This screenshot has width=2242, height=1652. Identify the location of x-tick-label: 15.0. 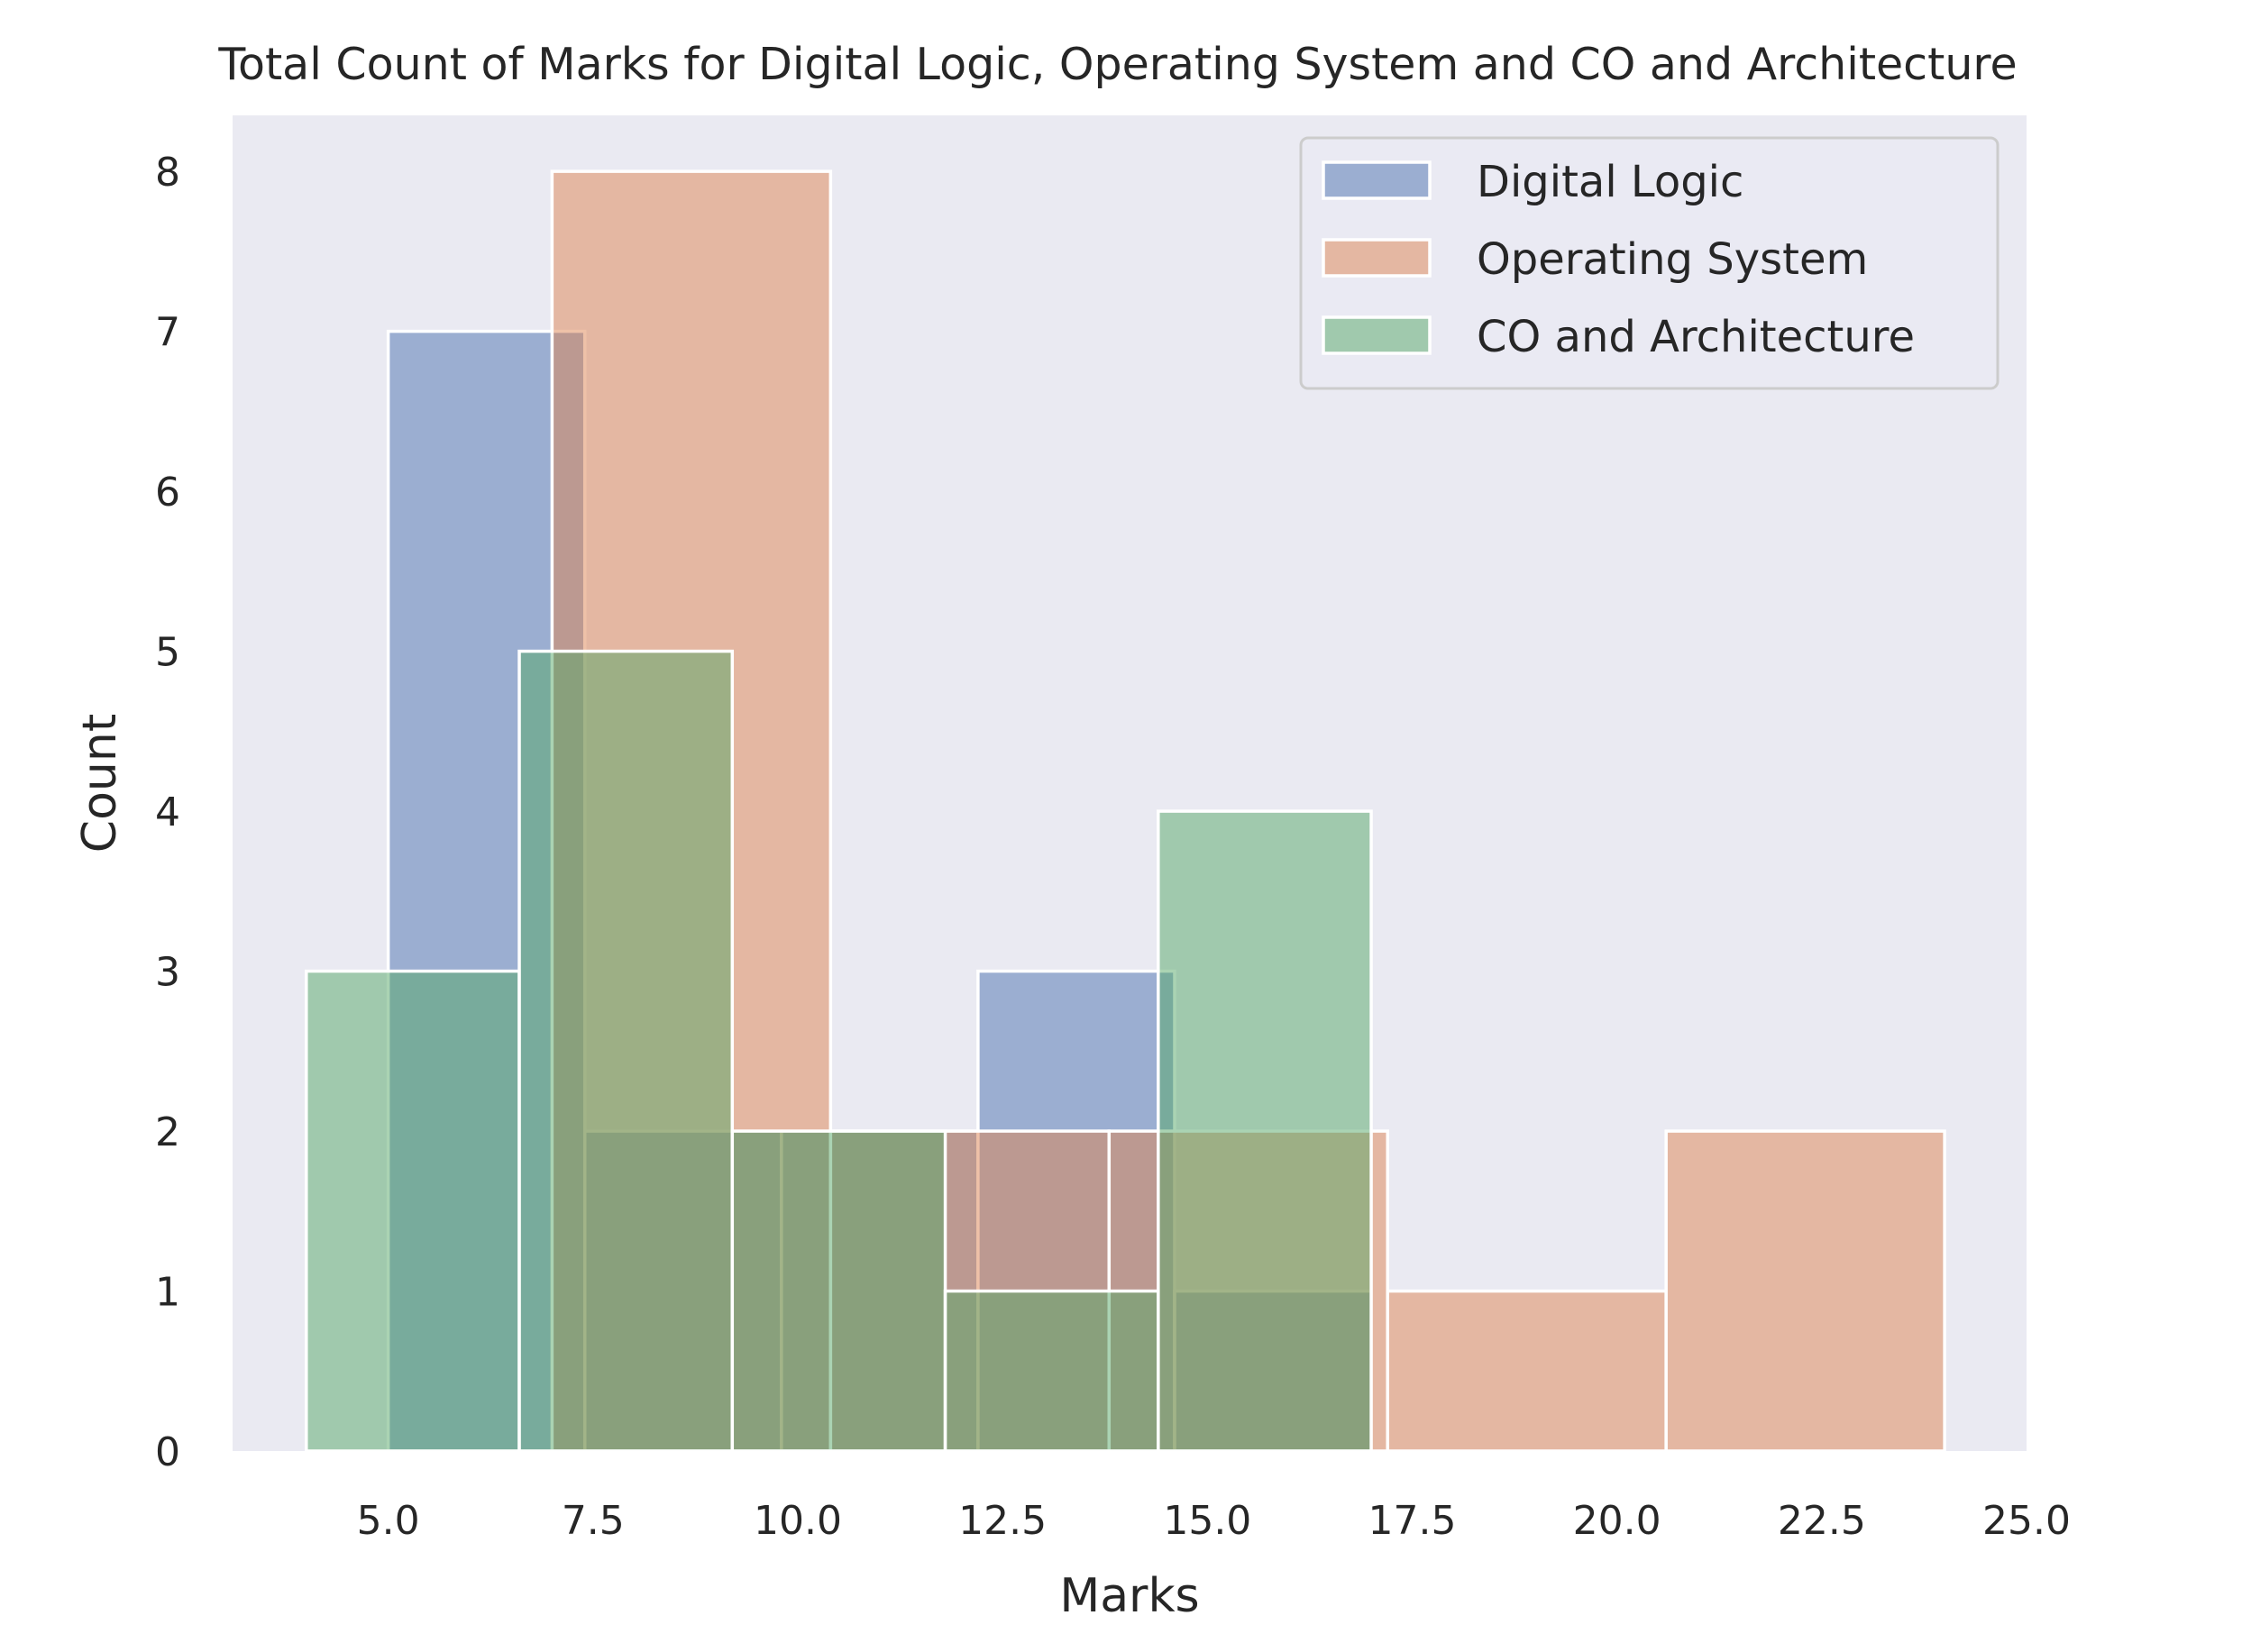
(1207, 1521).